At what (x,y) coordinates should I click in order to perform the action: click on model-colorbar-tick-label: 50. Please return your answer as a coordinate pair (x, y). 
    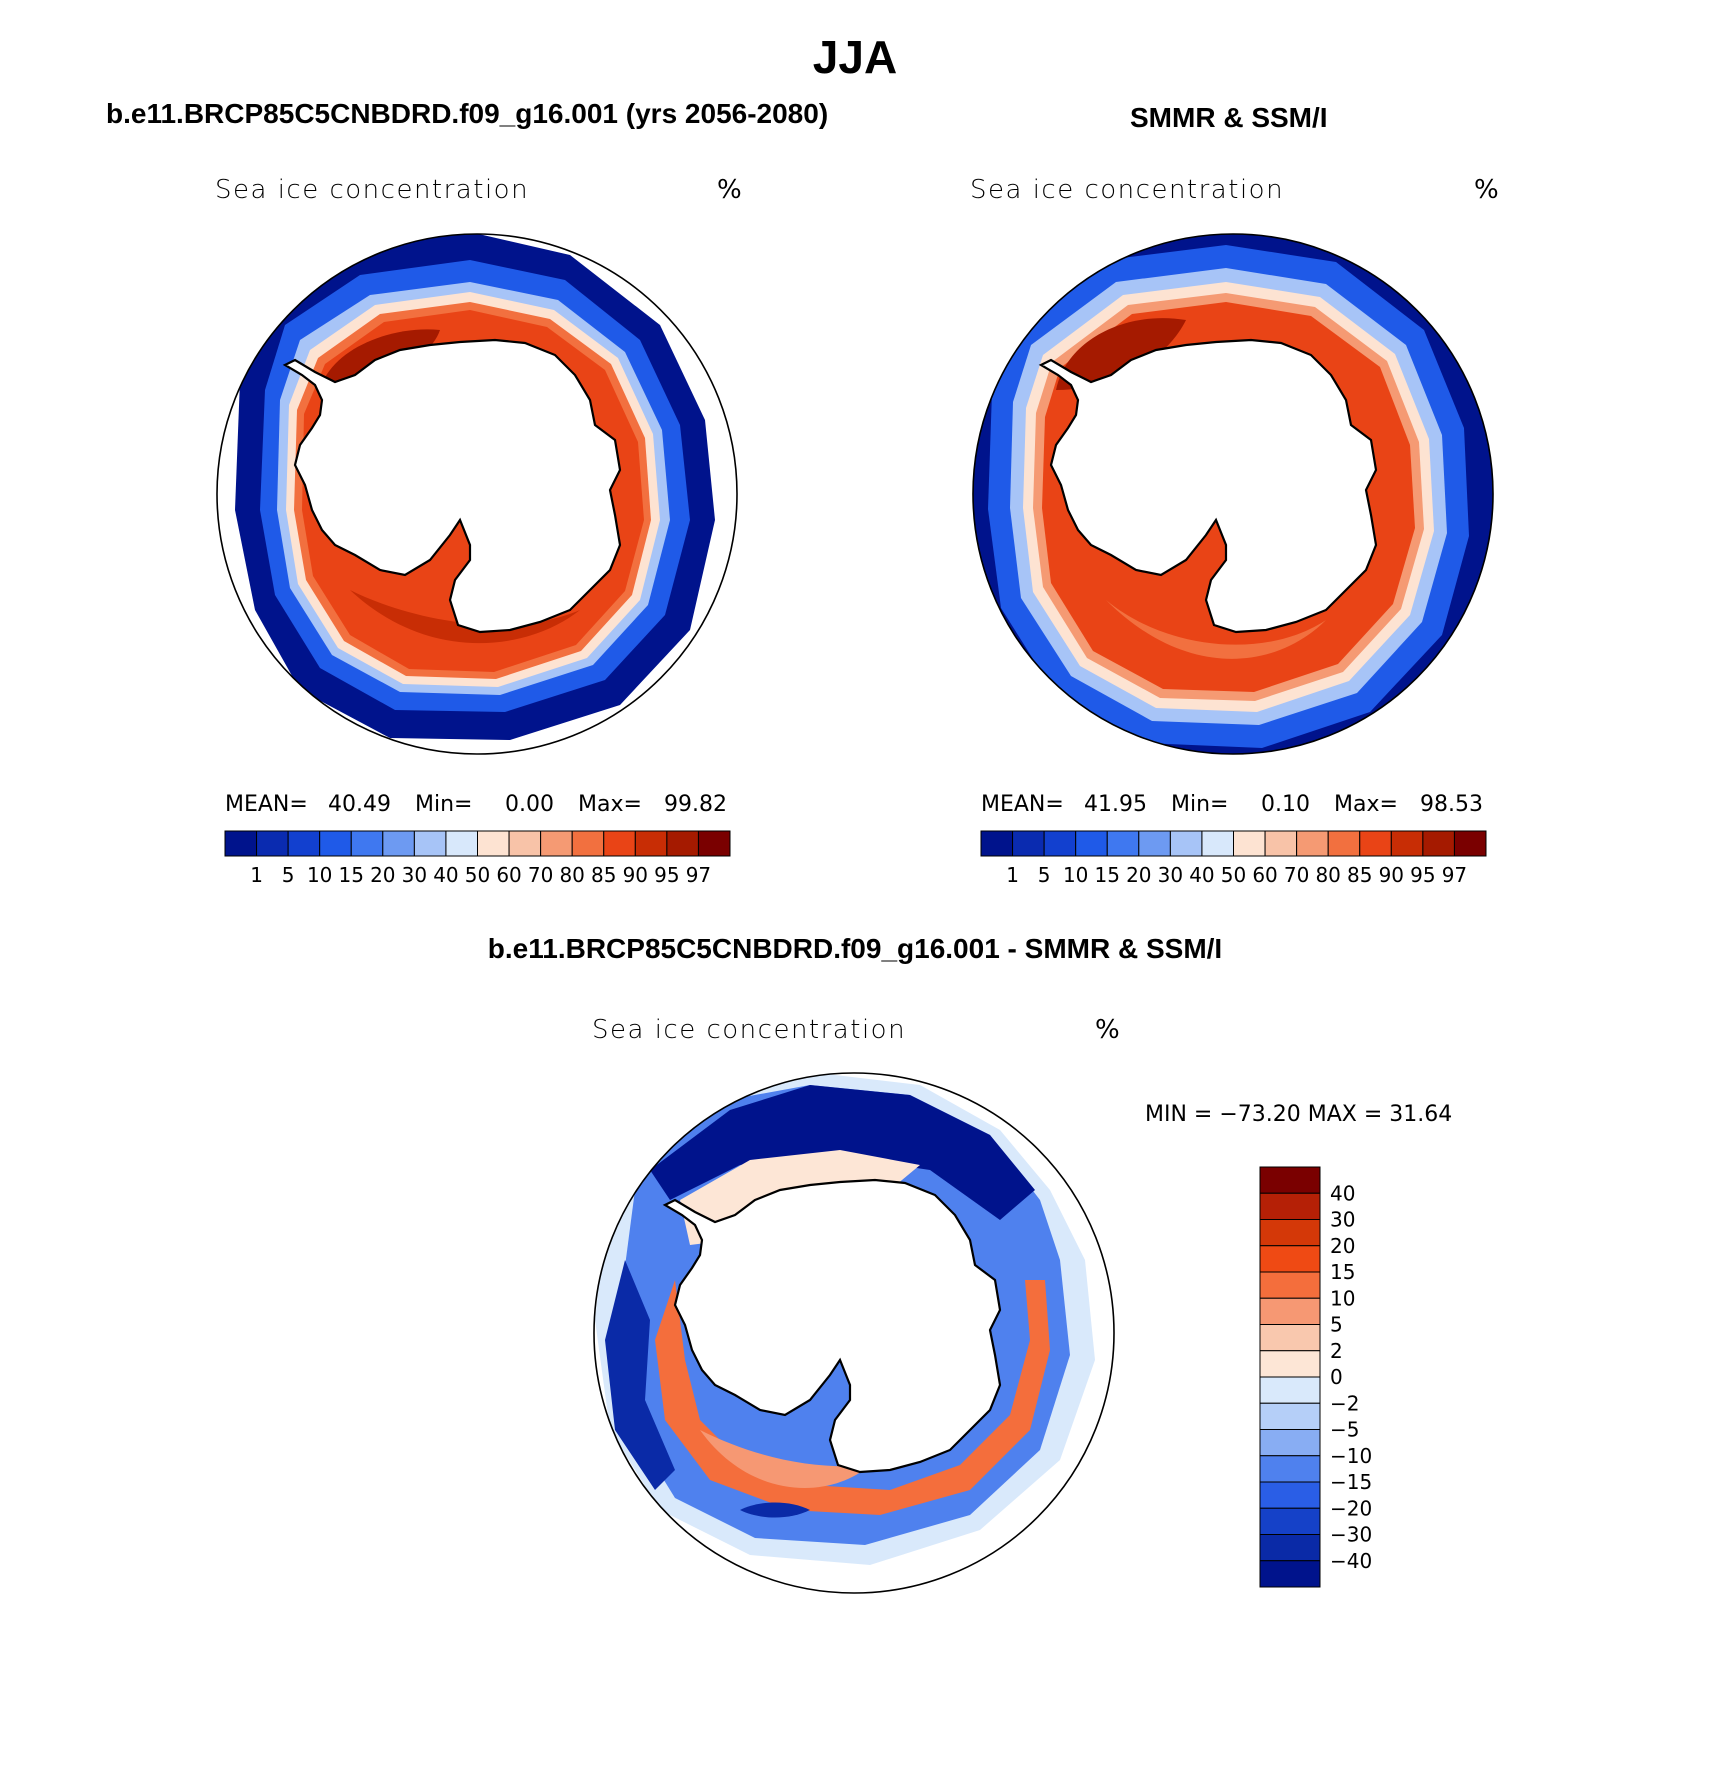
    Looking at the image, I should click on (477, 875).